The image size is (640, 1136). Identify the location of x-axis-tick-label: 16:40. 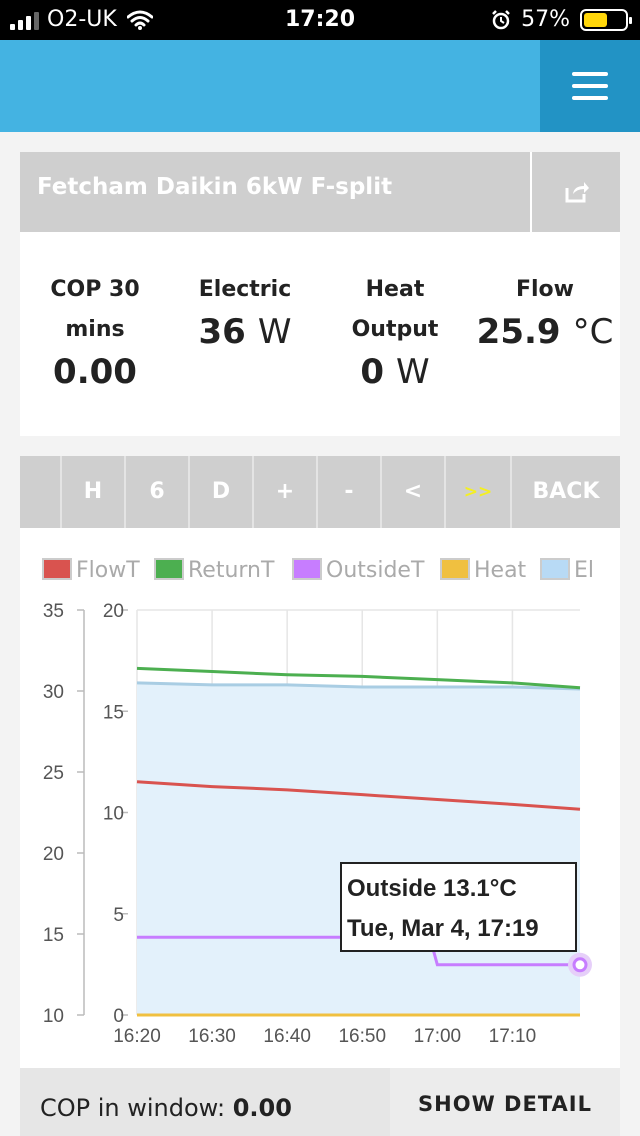
(287, 1036).